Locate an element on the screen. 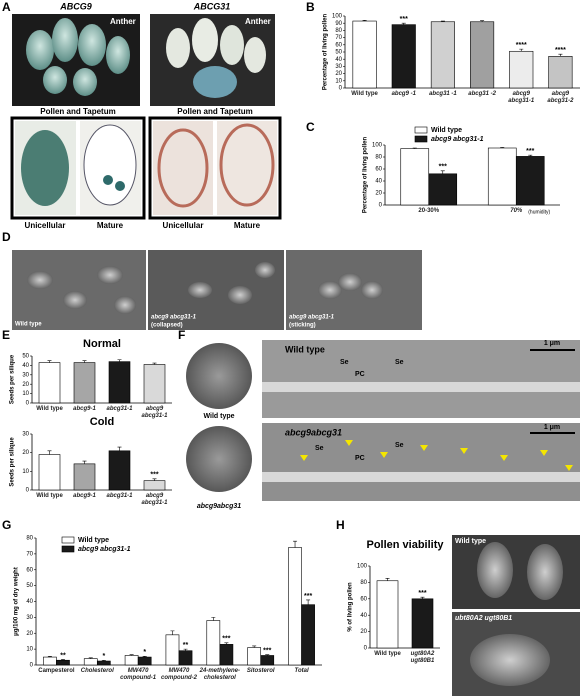 Image resolution: width=586 pixels, height=699 pixels. x-tick-label: abcg9 -1 is located at coordinates (403, 94).